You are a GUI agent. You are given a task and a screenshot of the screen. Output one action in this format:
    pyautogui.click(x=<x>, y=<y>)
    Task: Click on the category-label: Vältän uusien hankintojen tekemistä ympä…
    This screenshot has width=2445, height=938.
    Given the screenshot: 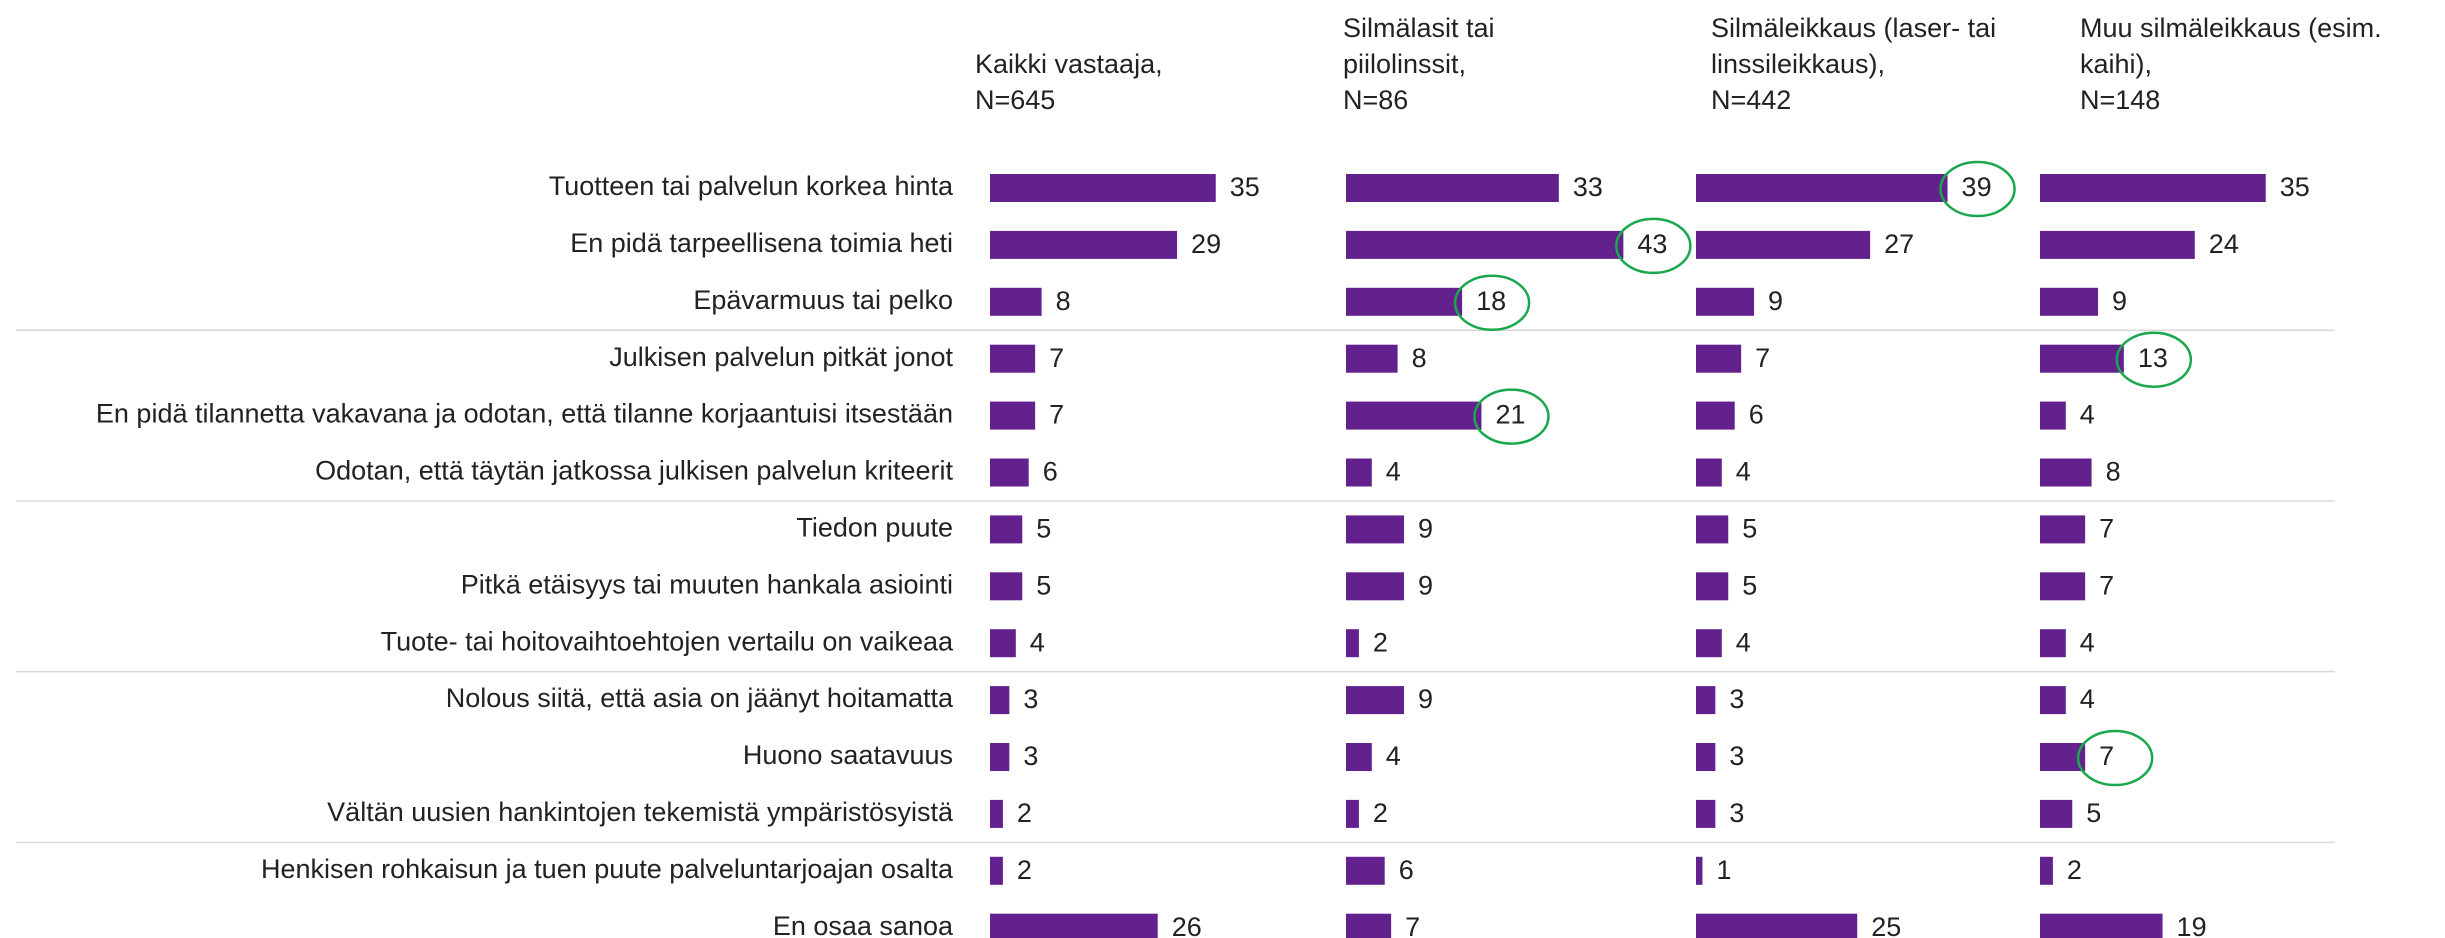 What is the action you would take?
    pyautogui.click(x=640, y=812)
    